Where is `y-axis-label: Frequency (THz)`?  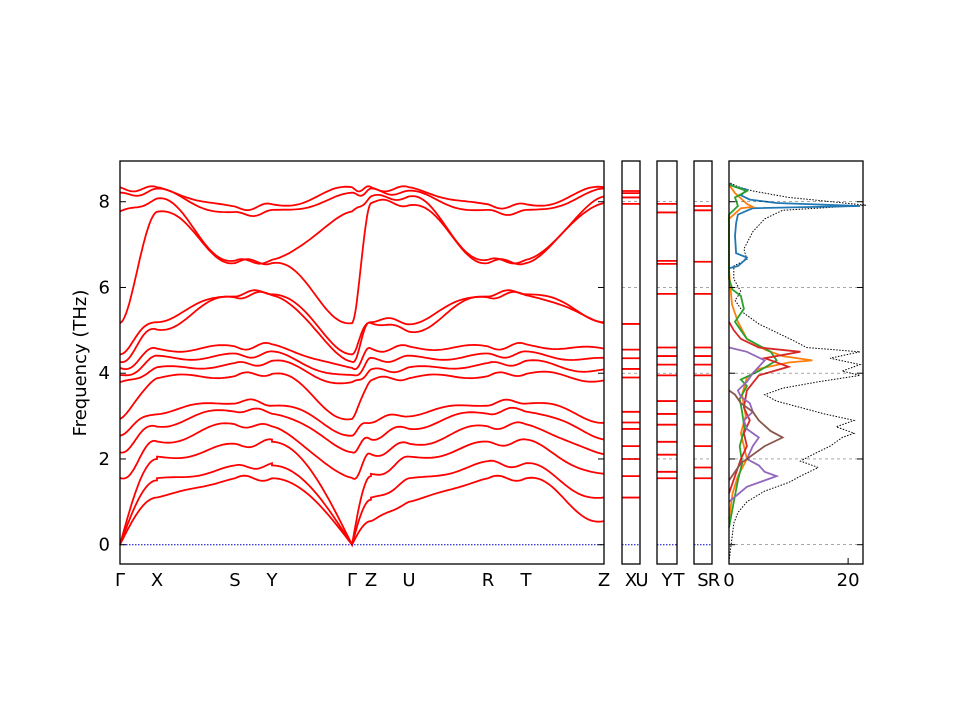 y-axis-label: Frequency (THz) is located at coordinates (80, 363).